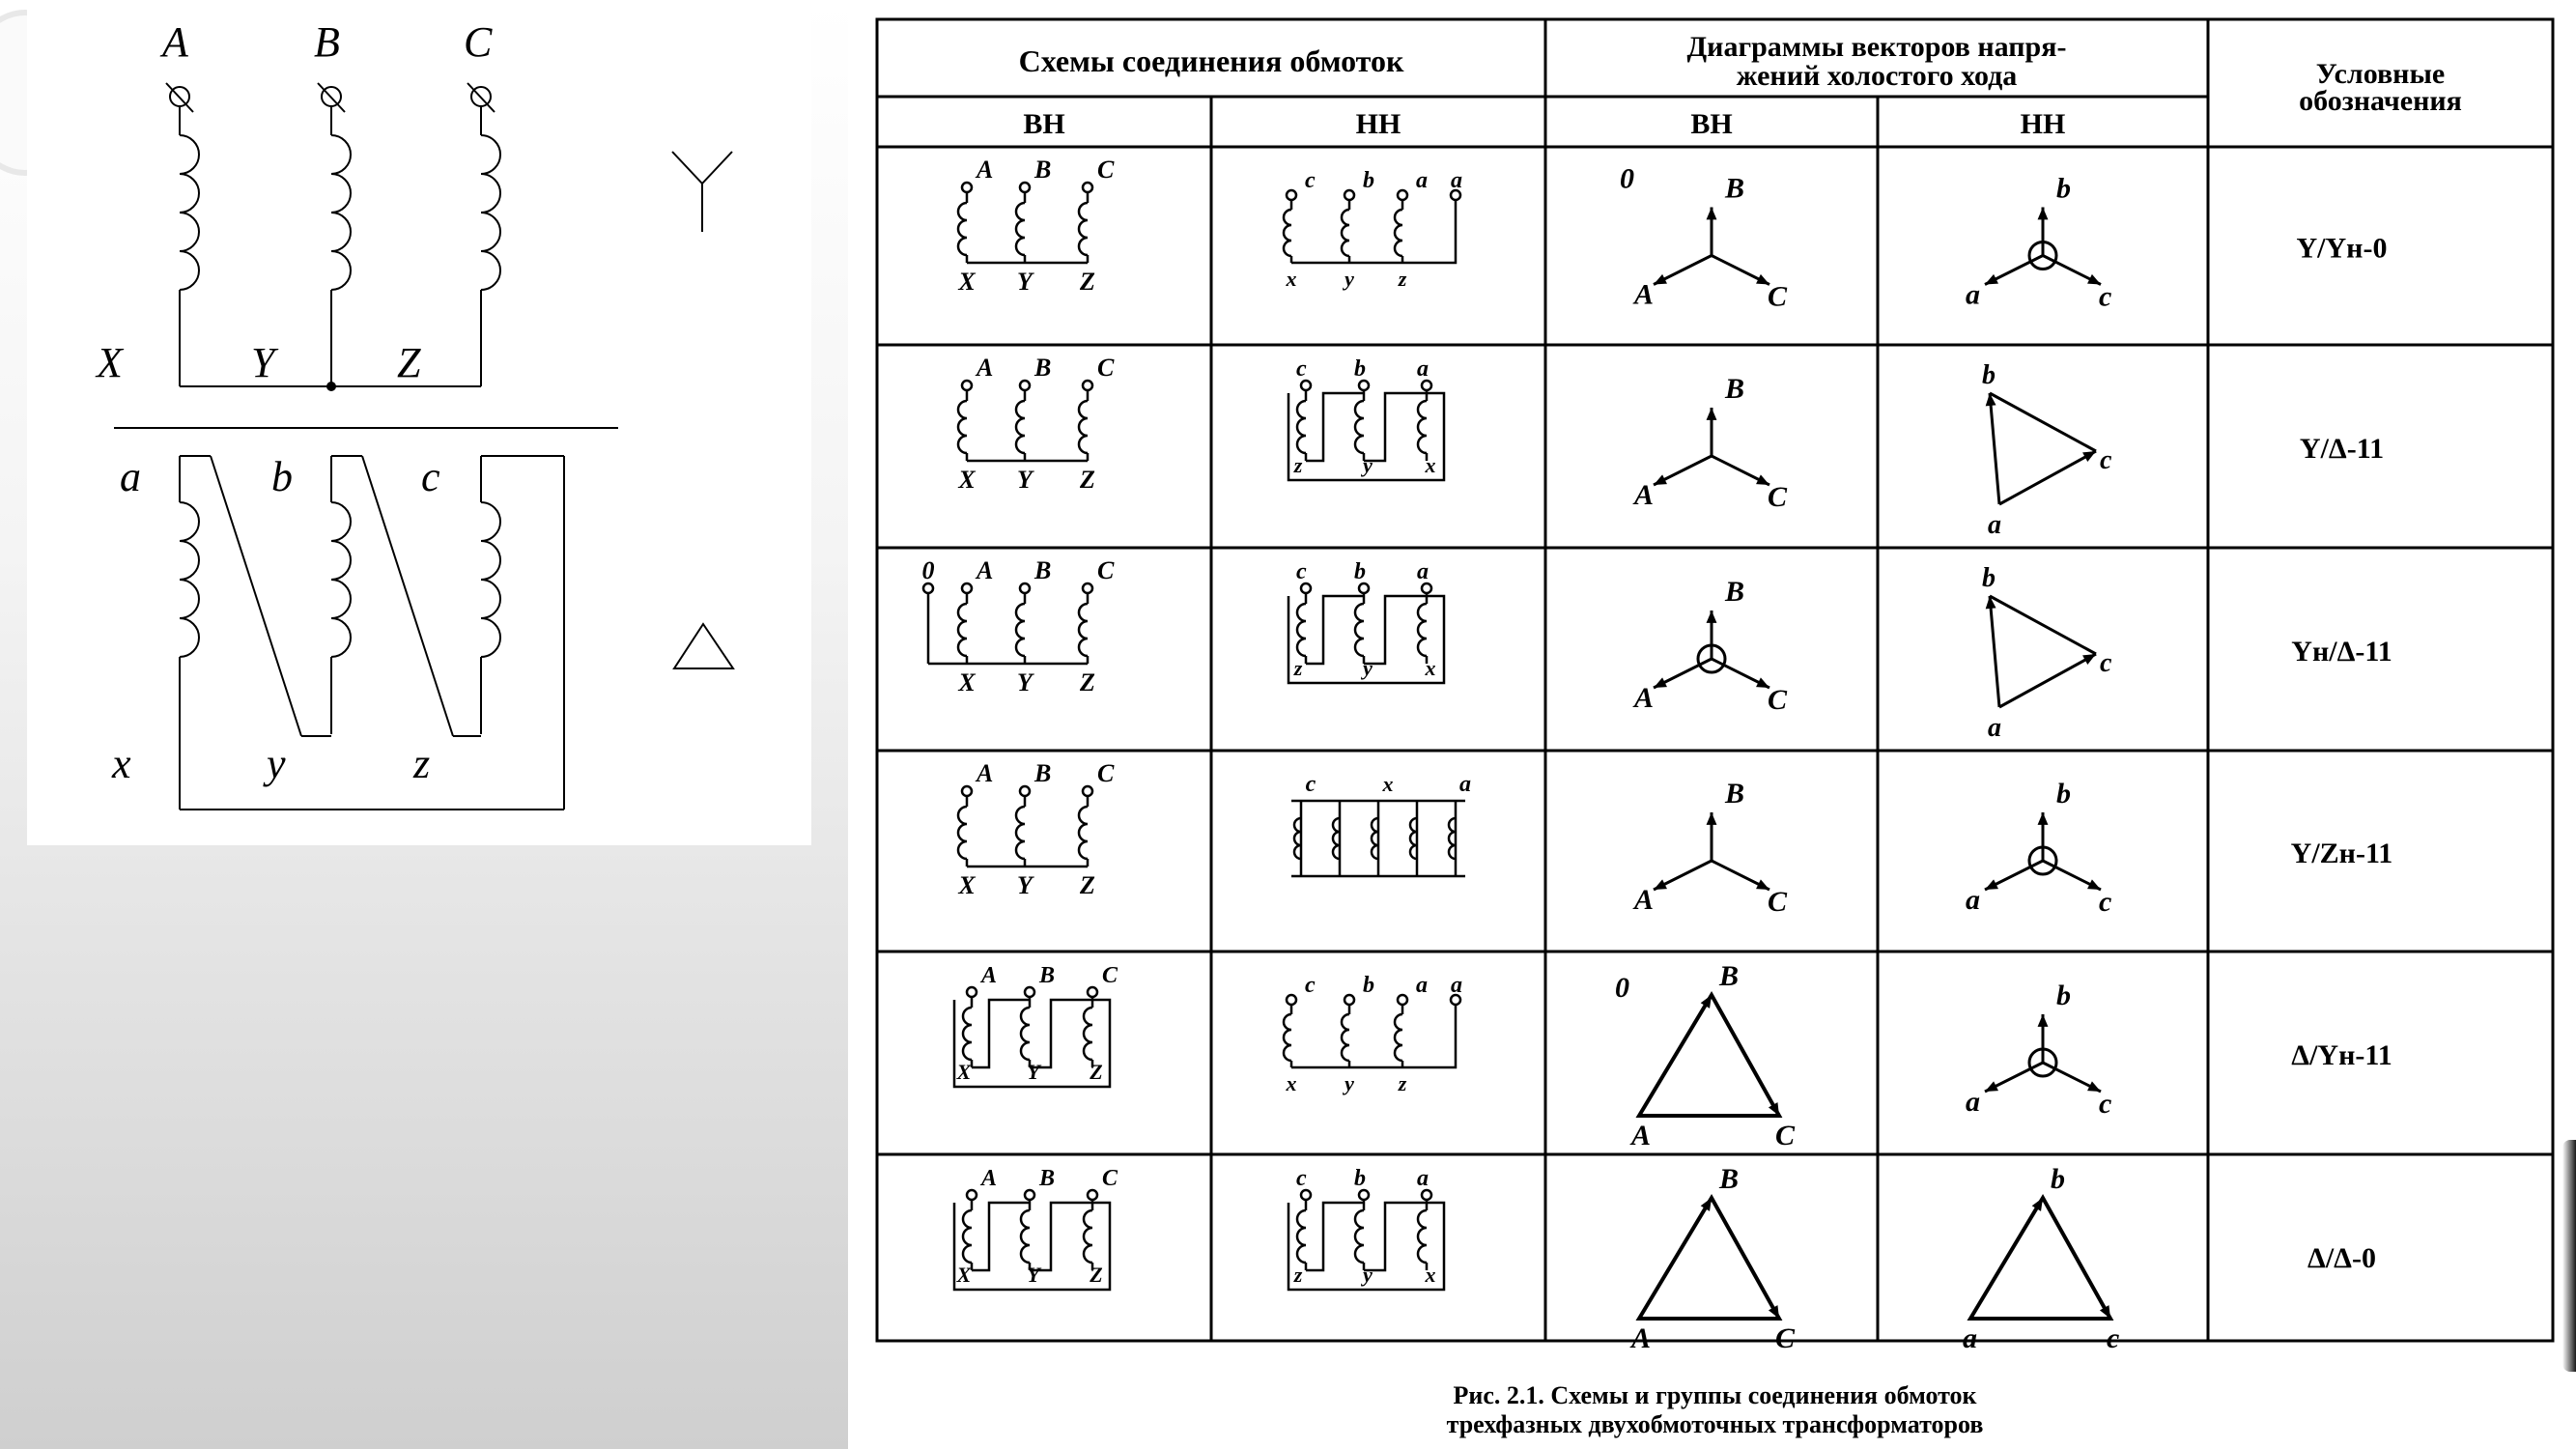 The image size is (2576, 1449). Describe the element at coordinates (1211, 60) in the screenshot. I see `header-schemes: Схемы соединения обмоток` at that location.